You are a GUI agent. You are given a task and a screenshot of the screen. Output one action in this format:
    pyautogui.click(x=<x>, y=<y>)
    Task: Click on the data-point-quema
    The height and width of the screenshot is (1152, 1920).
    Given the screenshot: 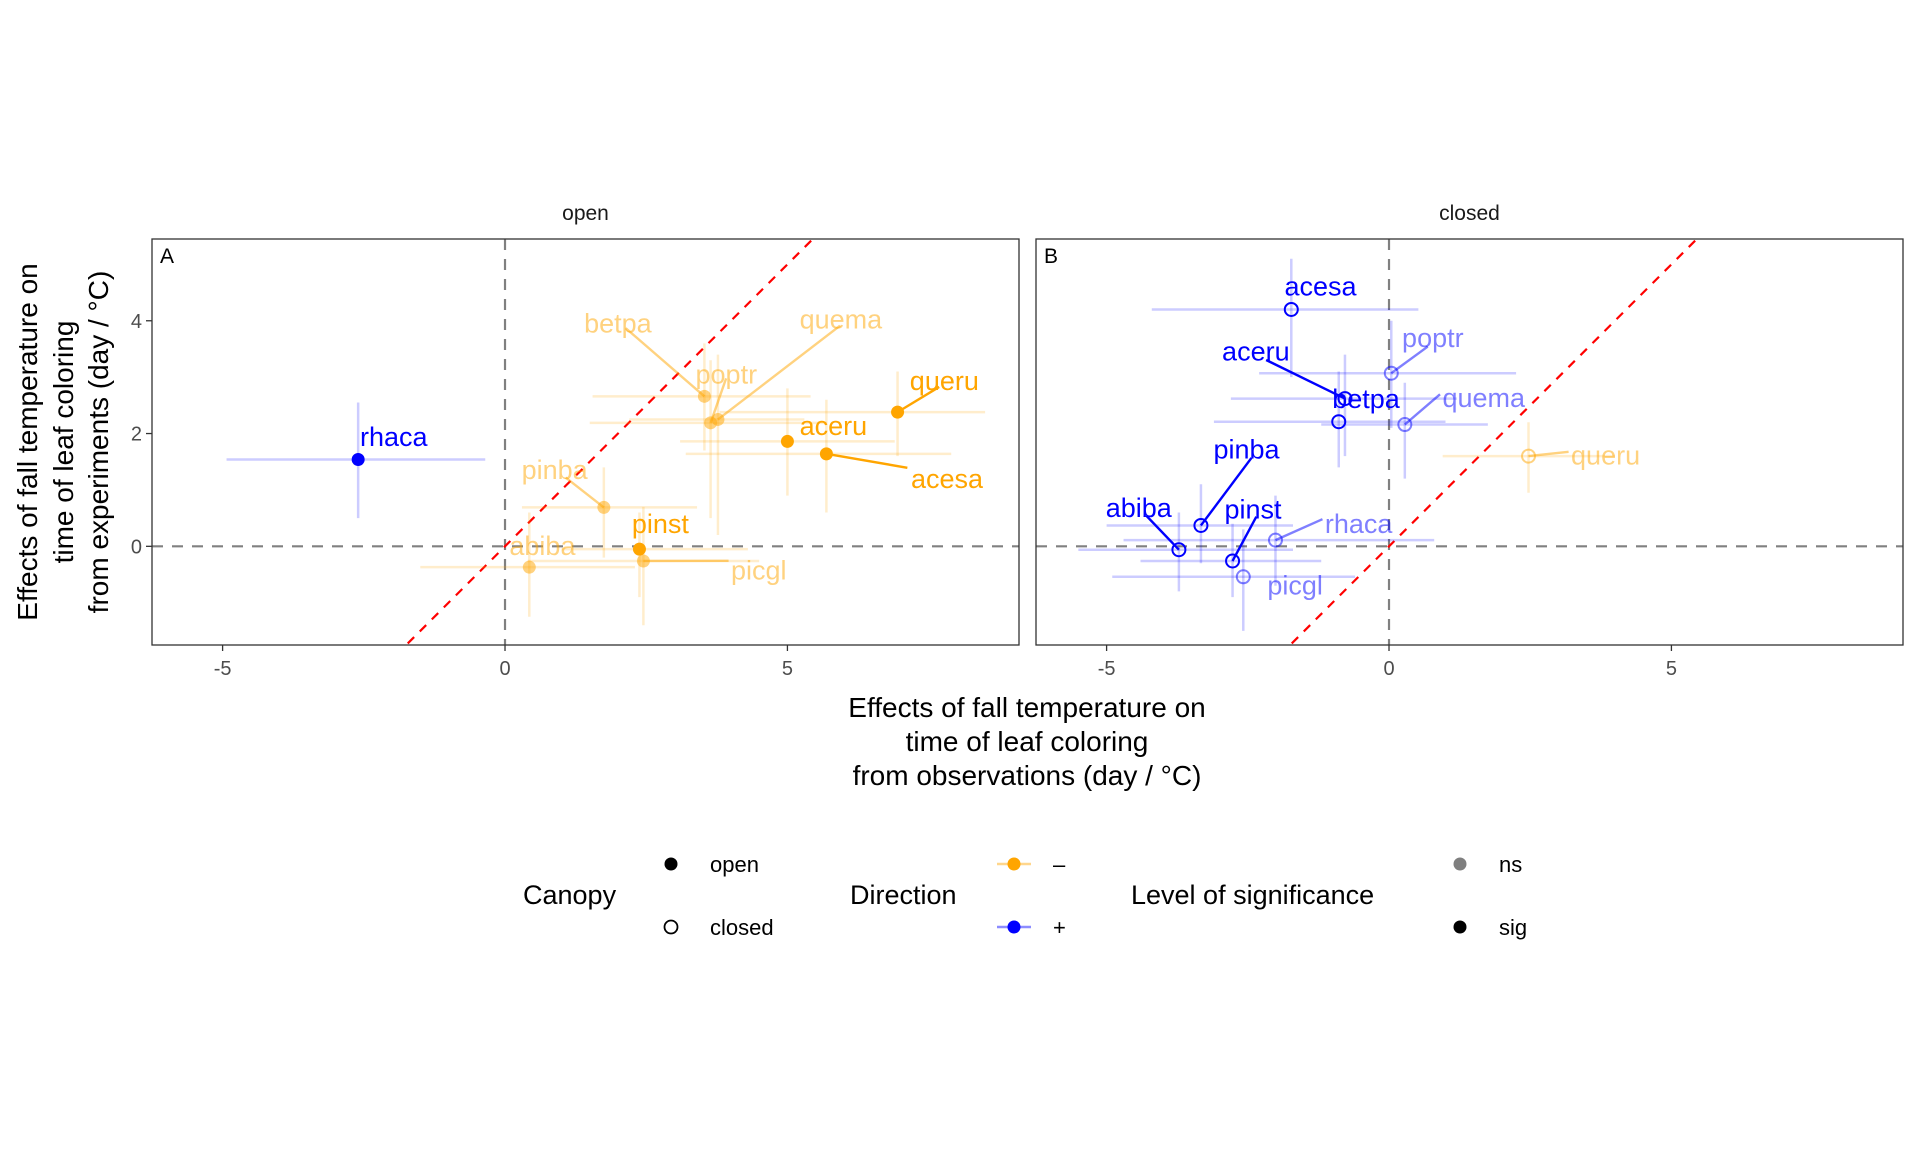 What is the action you would take?
    pyautogui.click(x=1404, y=430)
    